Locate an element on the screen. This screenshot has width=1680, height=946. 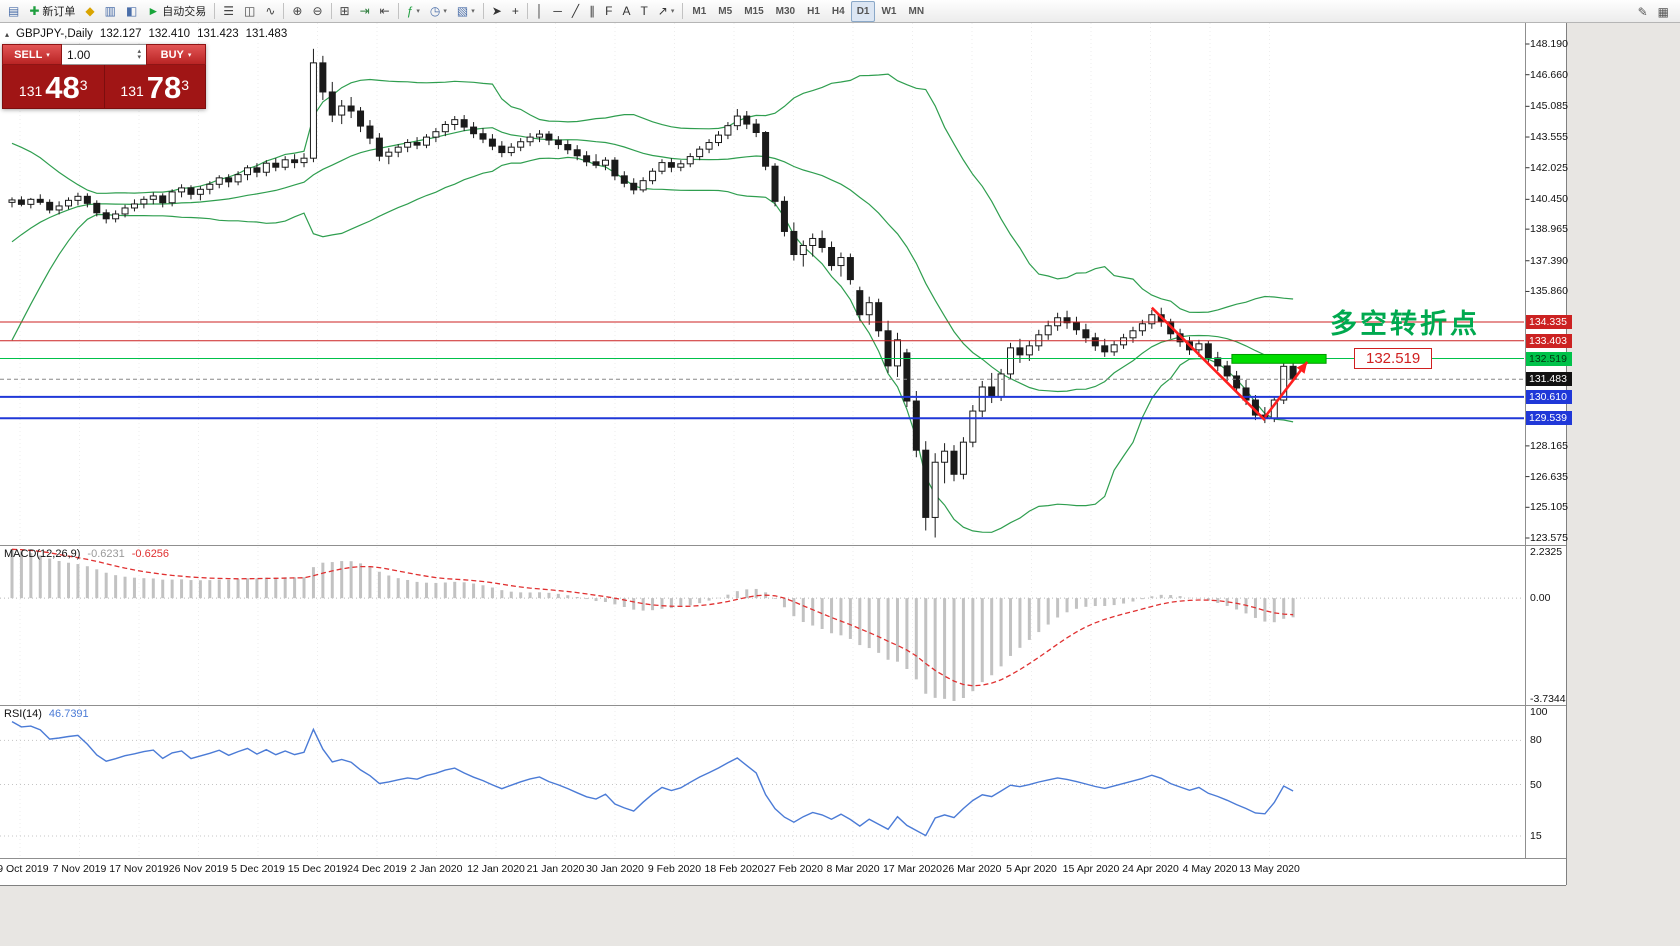
volume-input: 1.00 ▴ ▾ is located at coordinates (104, 54).